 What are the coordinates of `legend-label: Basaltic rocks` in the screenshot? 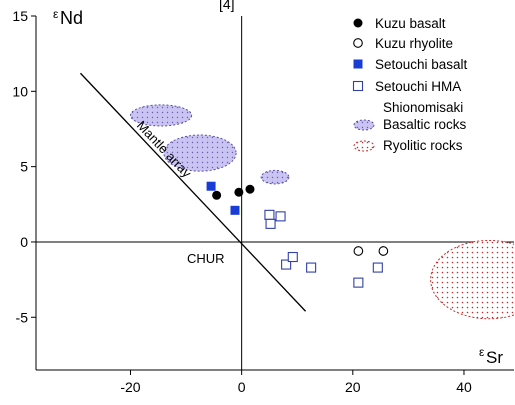 It's located at (425, 124).